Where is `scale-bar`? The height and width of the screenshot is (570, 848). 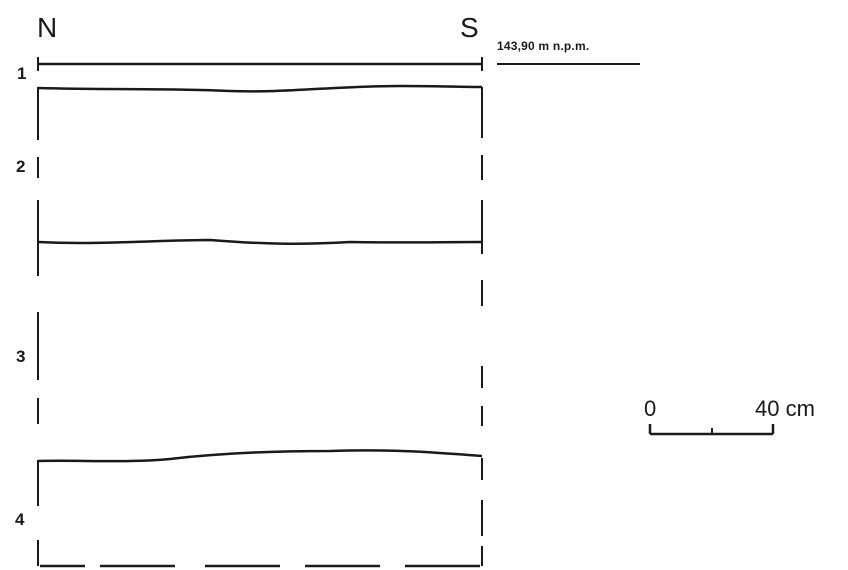
scale-bar is located at coordinates (711, 430).